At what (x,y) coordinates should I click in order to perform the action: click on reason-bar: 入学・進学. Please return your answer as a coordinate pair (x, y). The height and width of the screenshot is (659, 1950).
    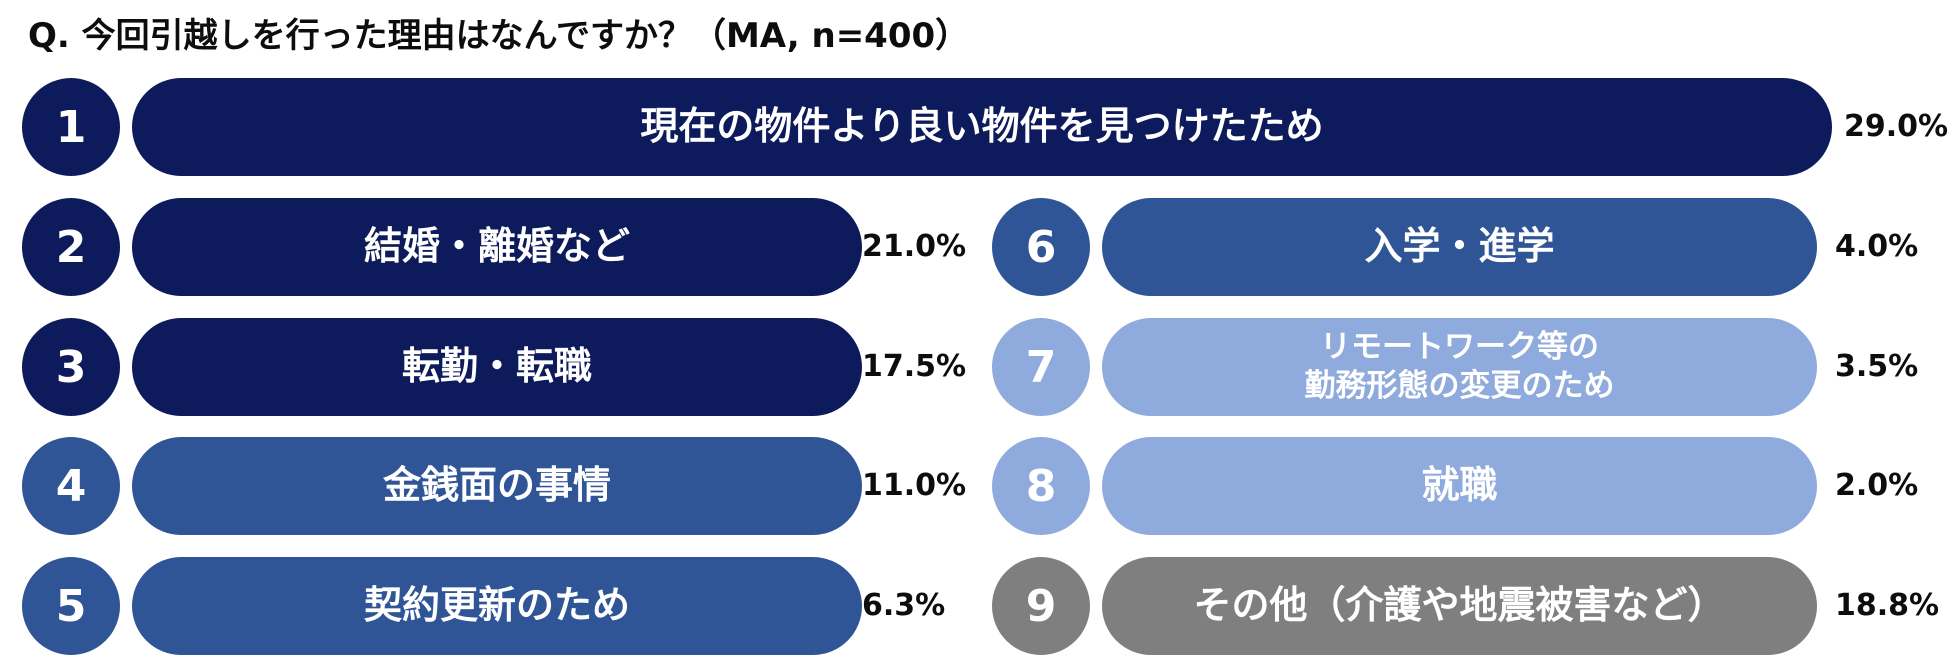
    Looking at the image, I should click on (1459, 247).